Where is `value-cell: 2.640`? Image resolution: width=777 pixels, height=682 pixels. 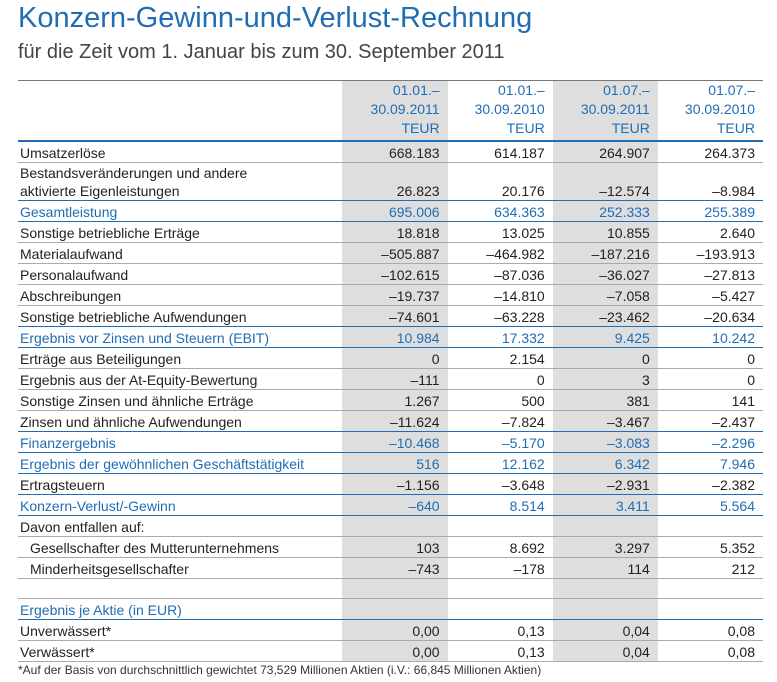
value-cell: 2.640 is located at coordinates (710, 232).